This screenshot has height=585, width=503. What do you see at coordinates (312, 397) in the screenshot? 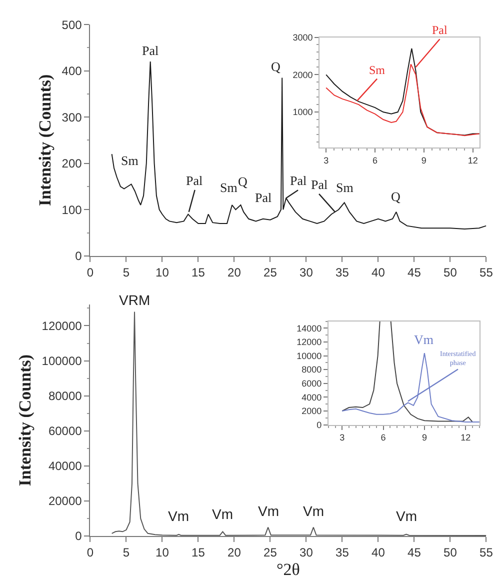
I see `y-tick-label: 4000` at bounding box center [312, 397].